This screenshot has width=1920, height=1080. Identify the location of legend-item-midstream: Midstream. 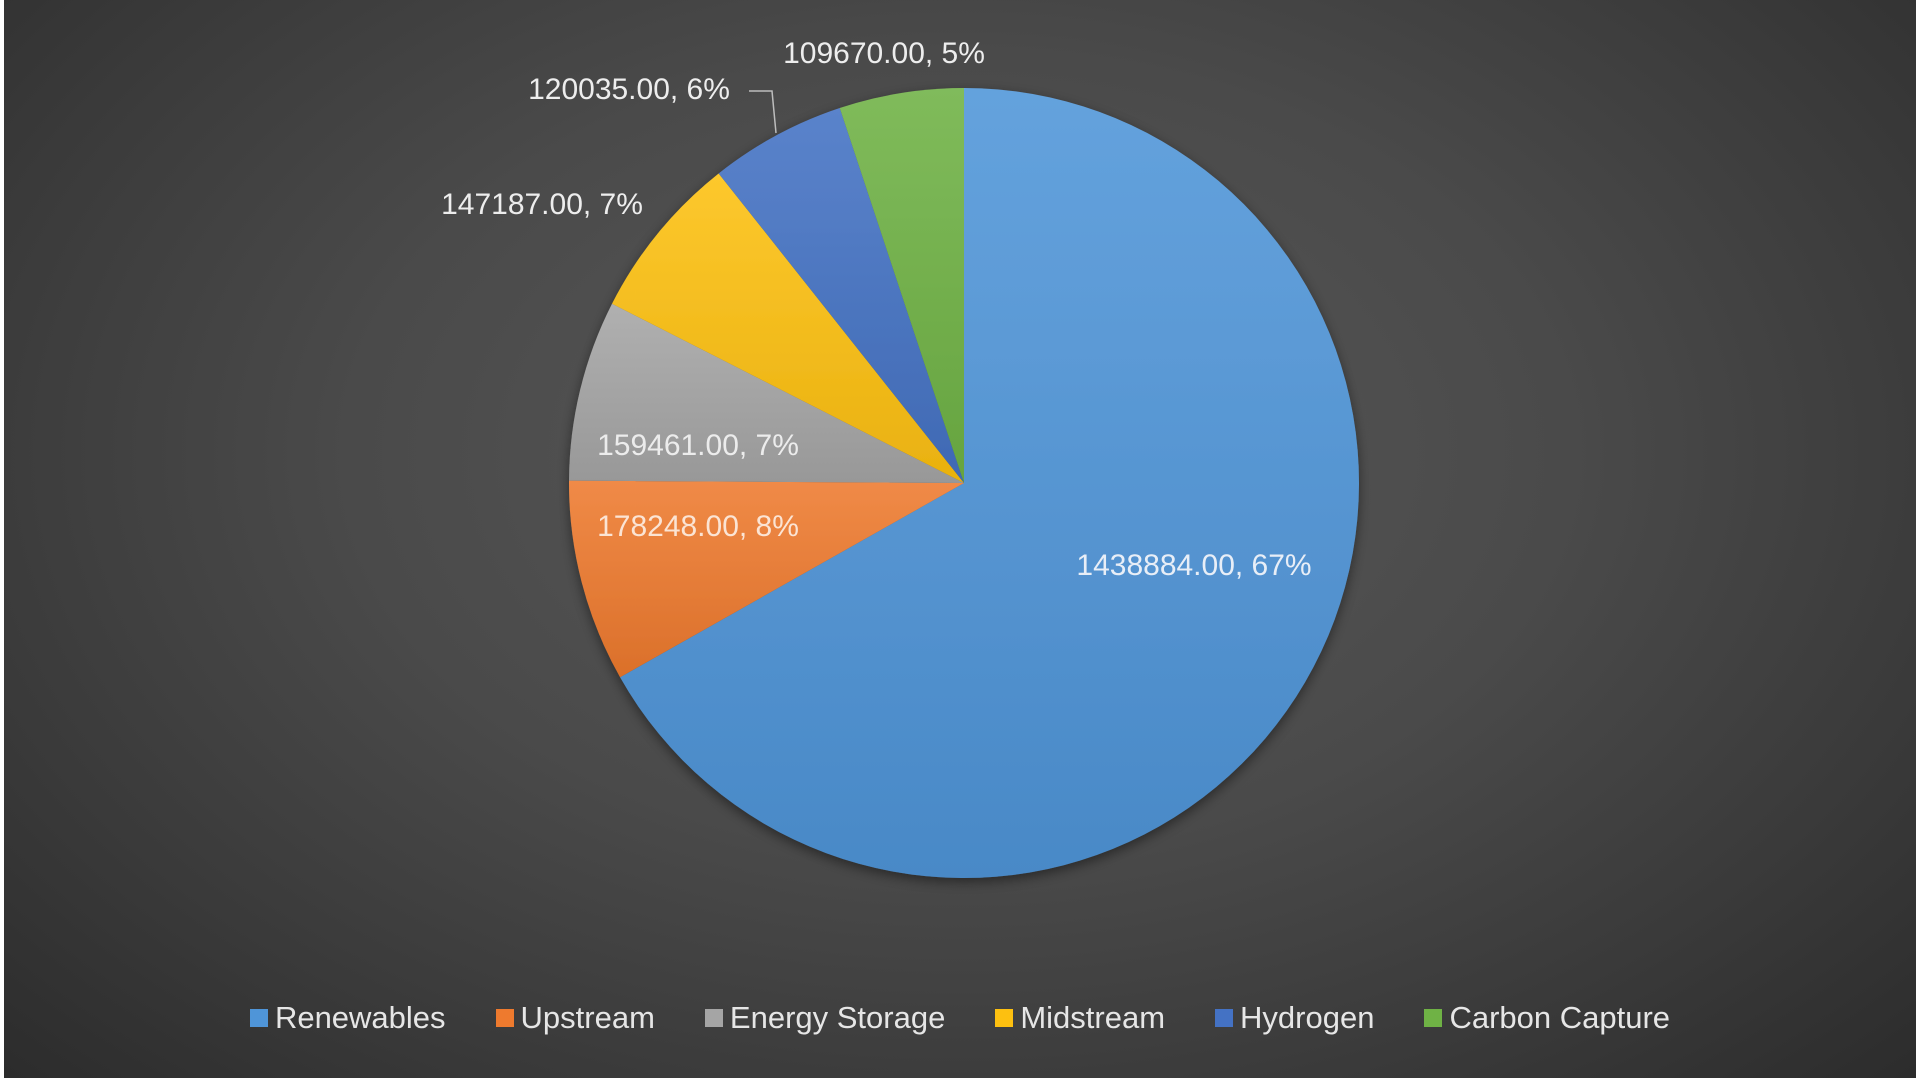
(1080, 1018).